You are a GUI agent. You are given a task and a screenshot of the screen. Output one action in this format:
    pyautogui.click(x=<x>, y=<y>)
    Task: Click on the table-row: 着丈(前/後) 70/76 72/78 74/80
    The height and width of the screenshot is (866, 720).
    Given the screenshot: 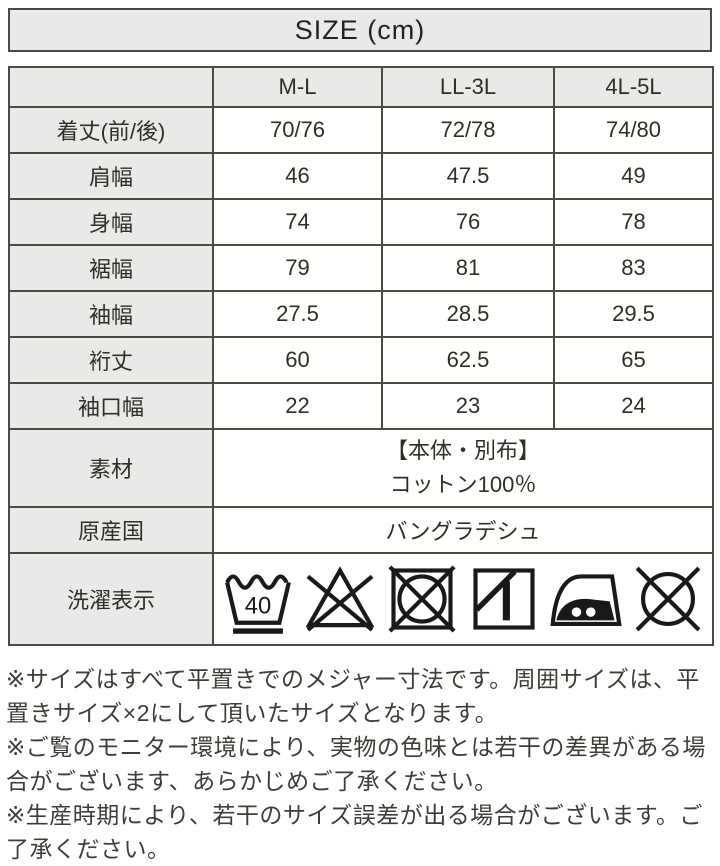 What is the action you would take?
    pyautogui.click(x=361, y=130)
    